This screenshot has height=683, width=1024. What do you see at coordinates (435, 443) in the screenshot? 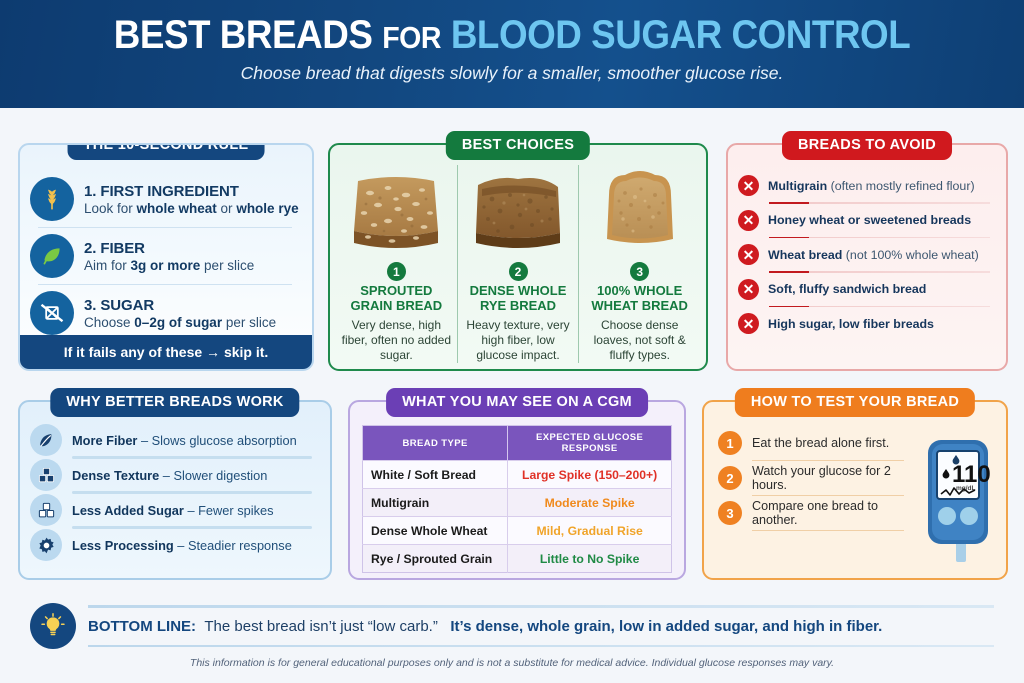
I see `column-header-bread-type: BREAD TYPE` at bounding box center [435, 443].